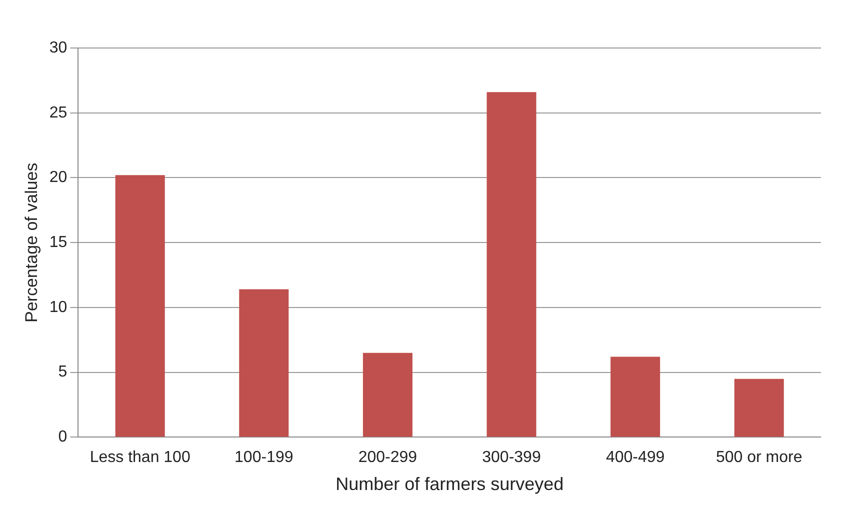 This screenshot has height=513, width=859. What do you see at coordinates (58, 177) in the screenshot?
I see `y-tick-label: 20` at bounding box center [58, 177].